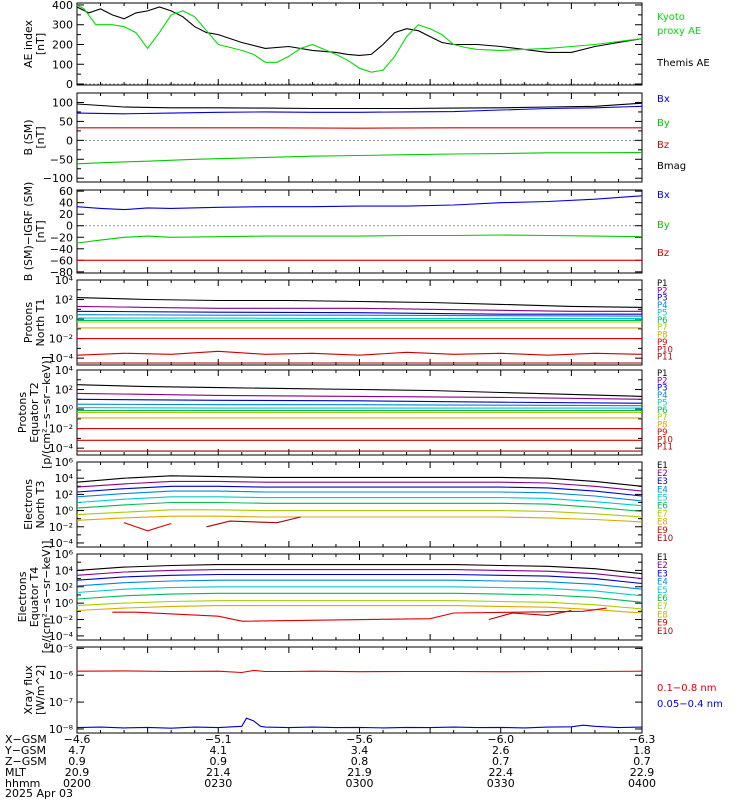 The height and width of the screenshot is (800, 750). What do you see at coordinates (662, 591) in the screenshot?
I see `legend-e_equator-5: E5` at bounding box center [662, 591].